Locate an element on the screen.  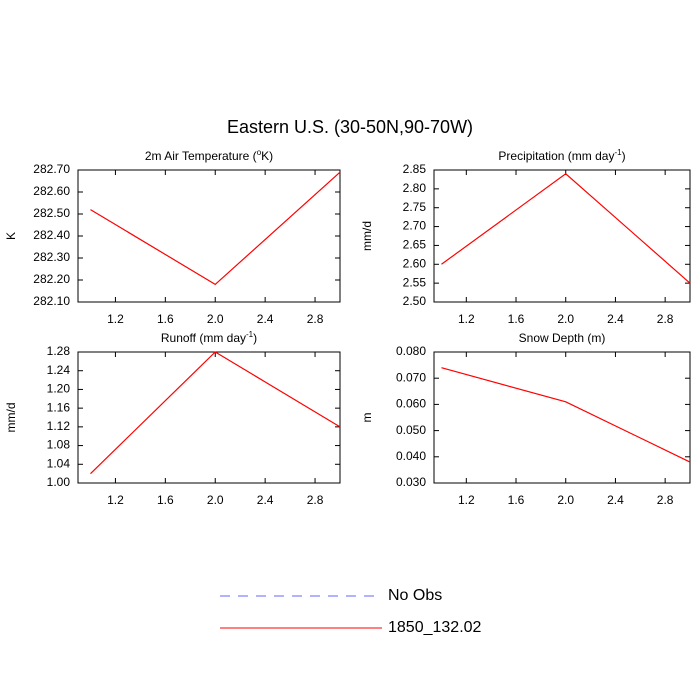
y-tick-label: 0.060 is located at coordinates (411, 404).